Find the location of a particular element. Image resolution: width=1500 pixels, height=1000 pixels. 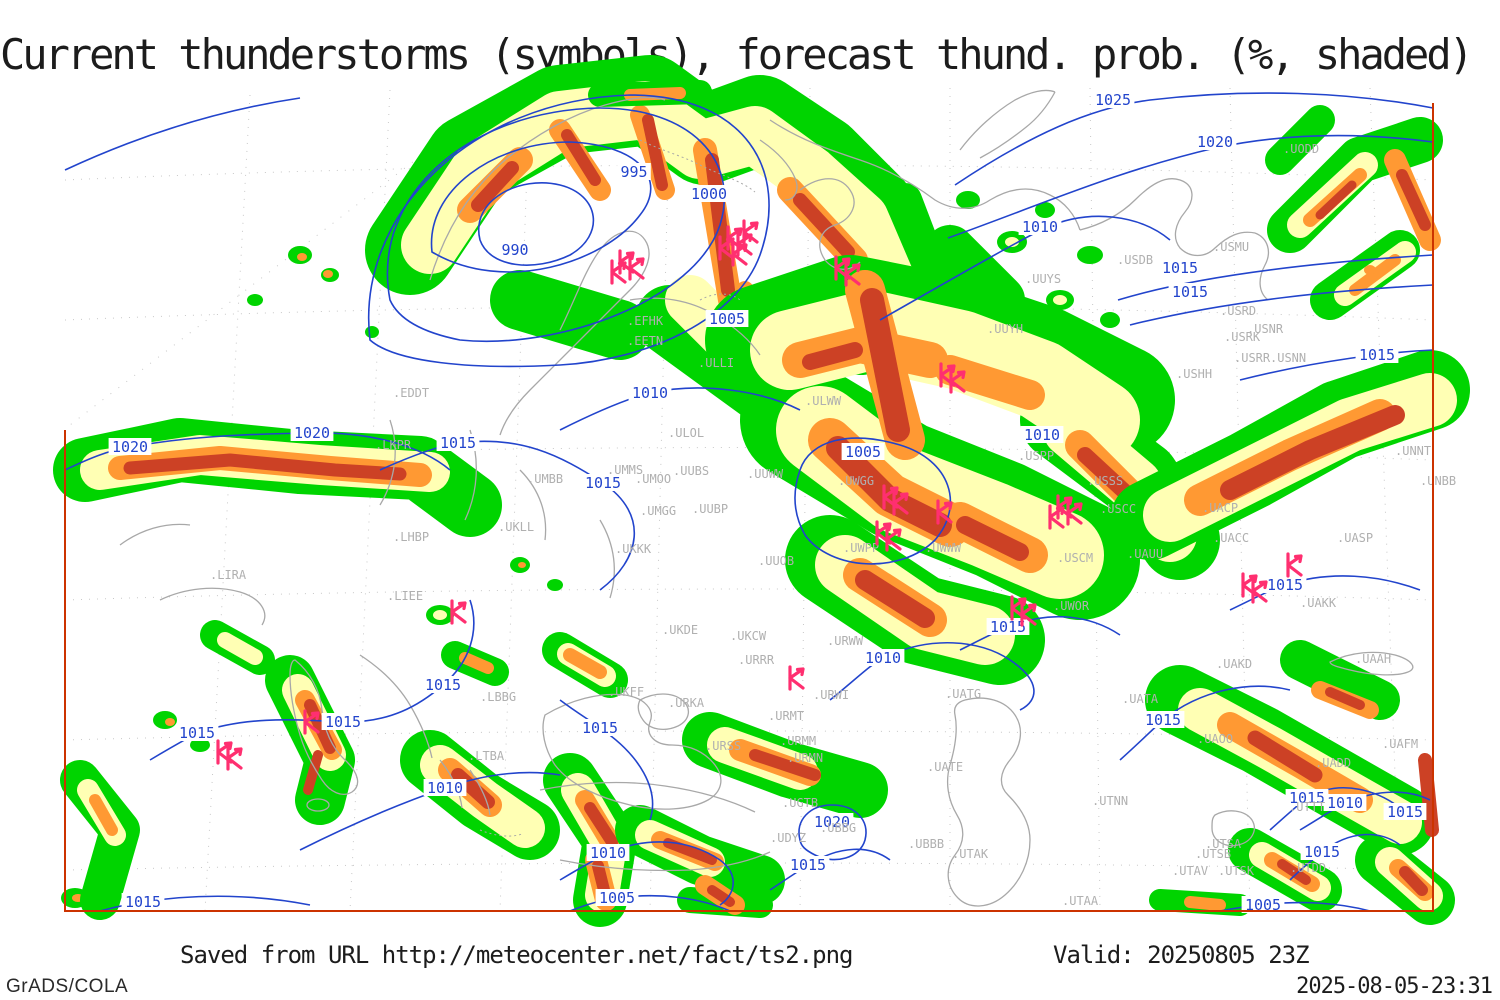

station-label: .UNBB is located at coordinates (1438, 481).